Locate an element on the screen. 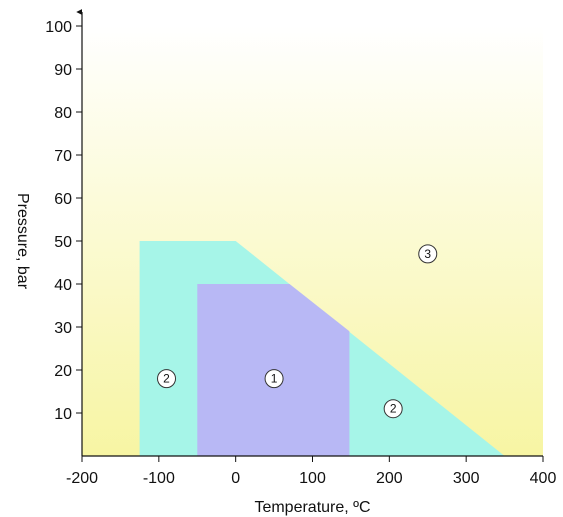 Image resolution: width=563 pixels, height=517 pixels. region-label-text: 3 is located at coordinates (427, 254).